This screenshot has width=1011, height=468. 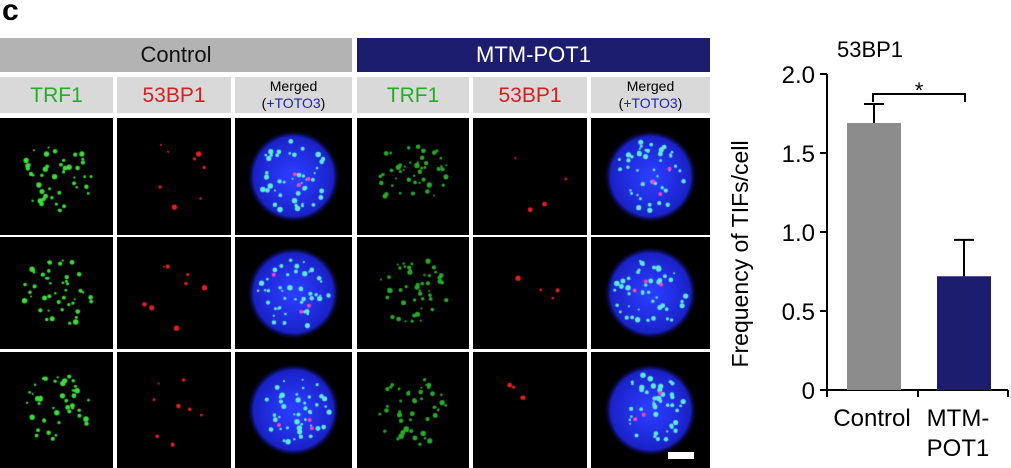 What do you see at coordinates (871, 418) in the screenshot?
I see `x-category-label: Control` at bounding box center [871, 418].